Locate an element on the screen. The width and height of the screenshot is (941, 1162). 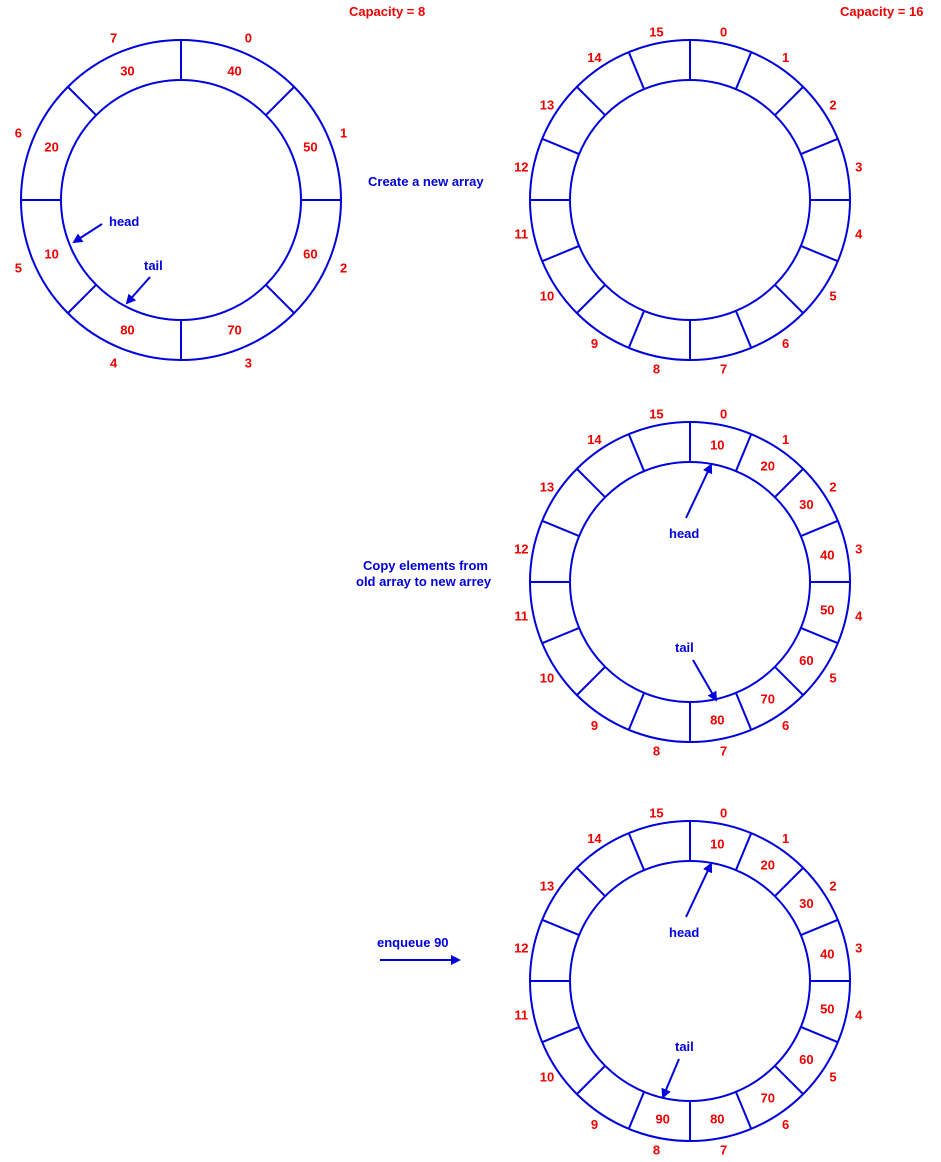
ring-new-array-enqueued: 0 10 1 20 2 30 3 40 4 50 5 60 6 70 7 80 8 90 9 10 11 12 13 14 15 is located at coordinates (688, 981).